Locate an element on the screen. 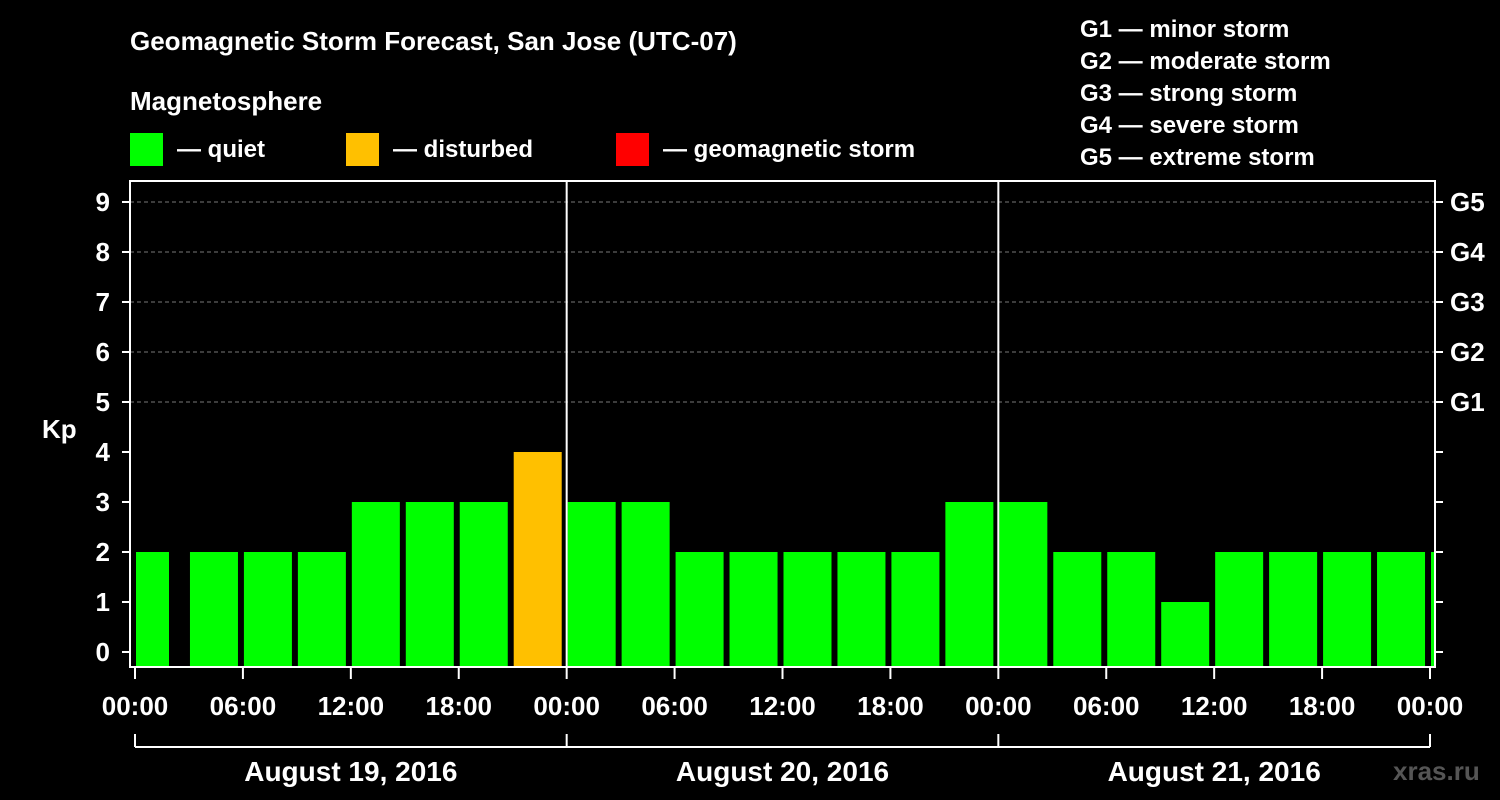  legend-swatch-storm is located at coordinates (632, 149).